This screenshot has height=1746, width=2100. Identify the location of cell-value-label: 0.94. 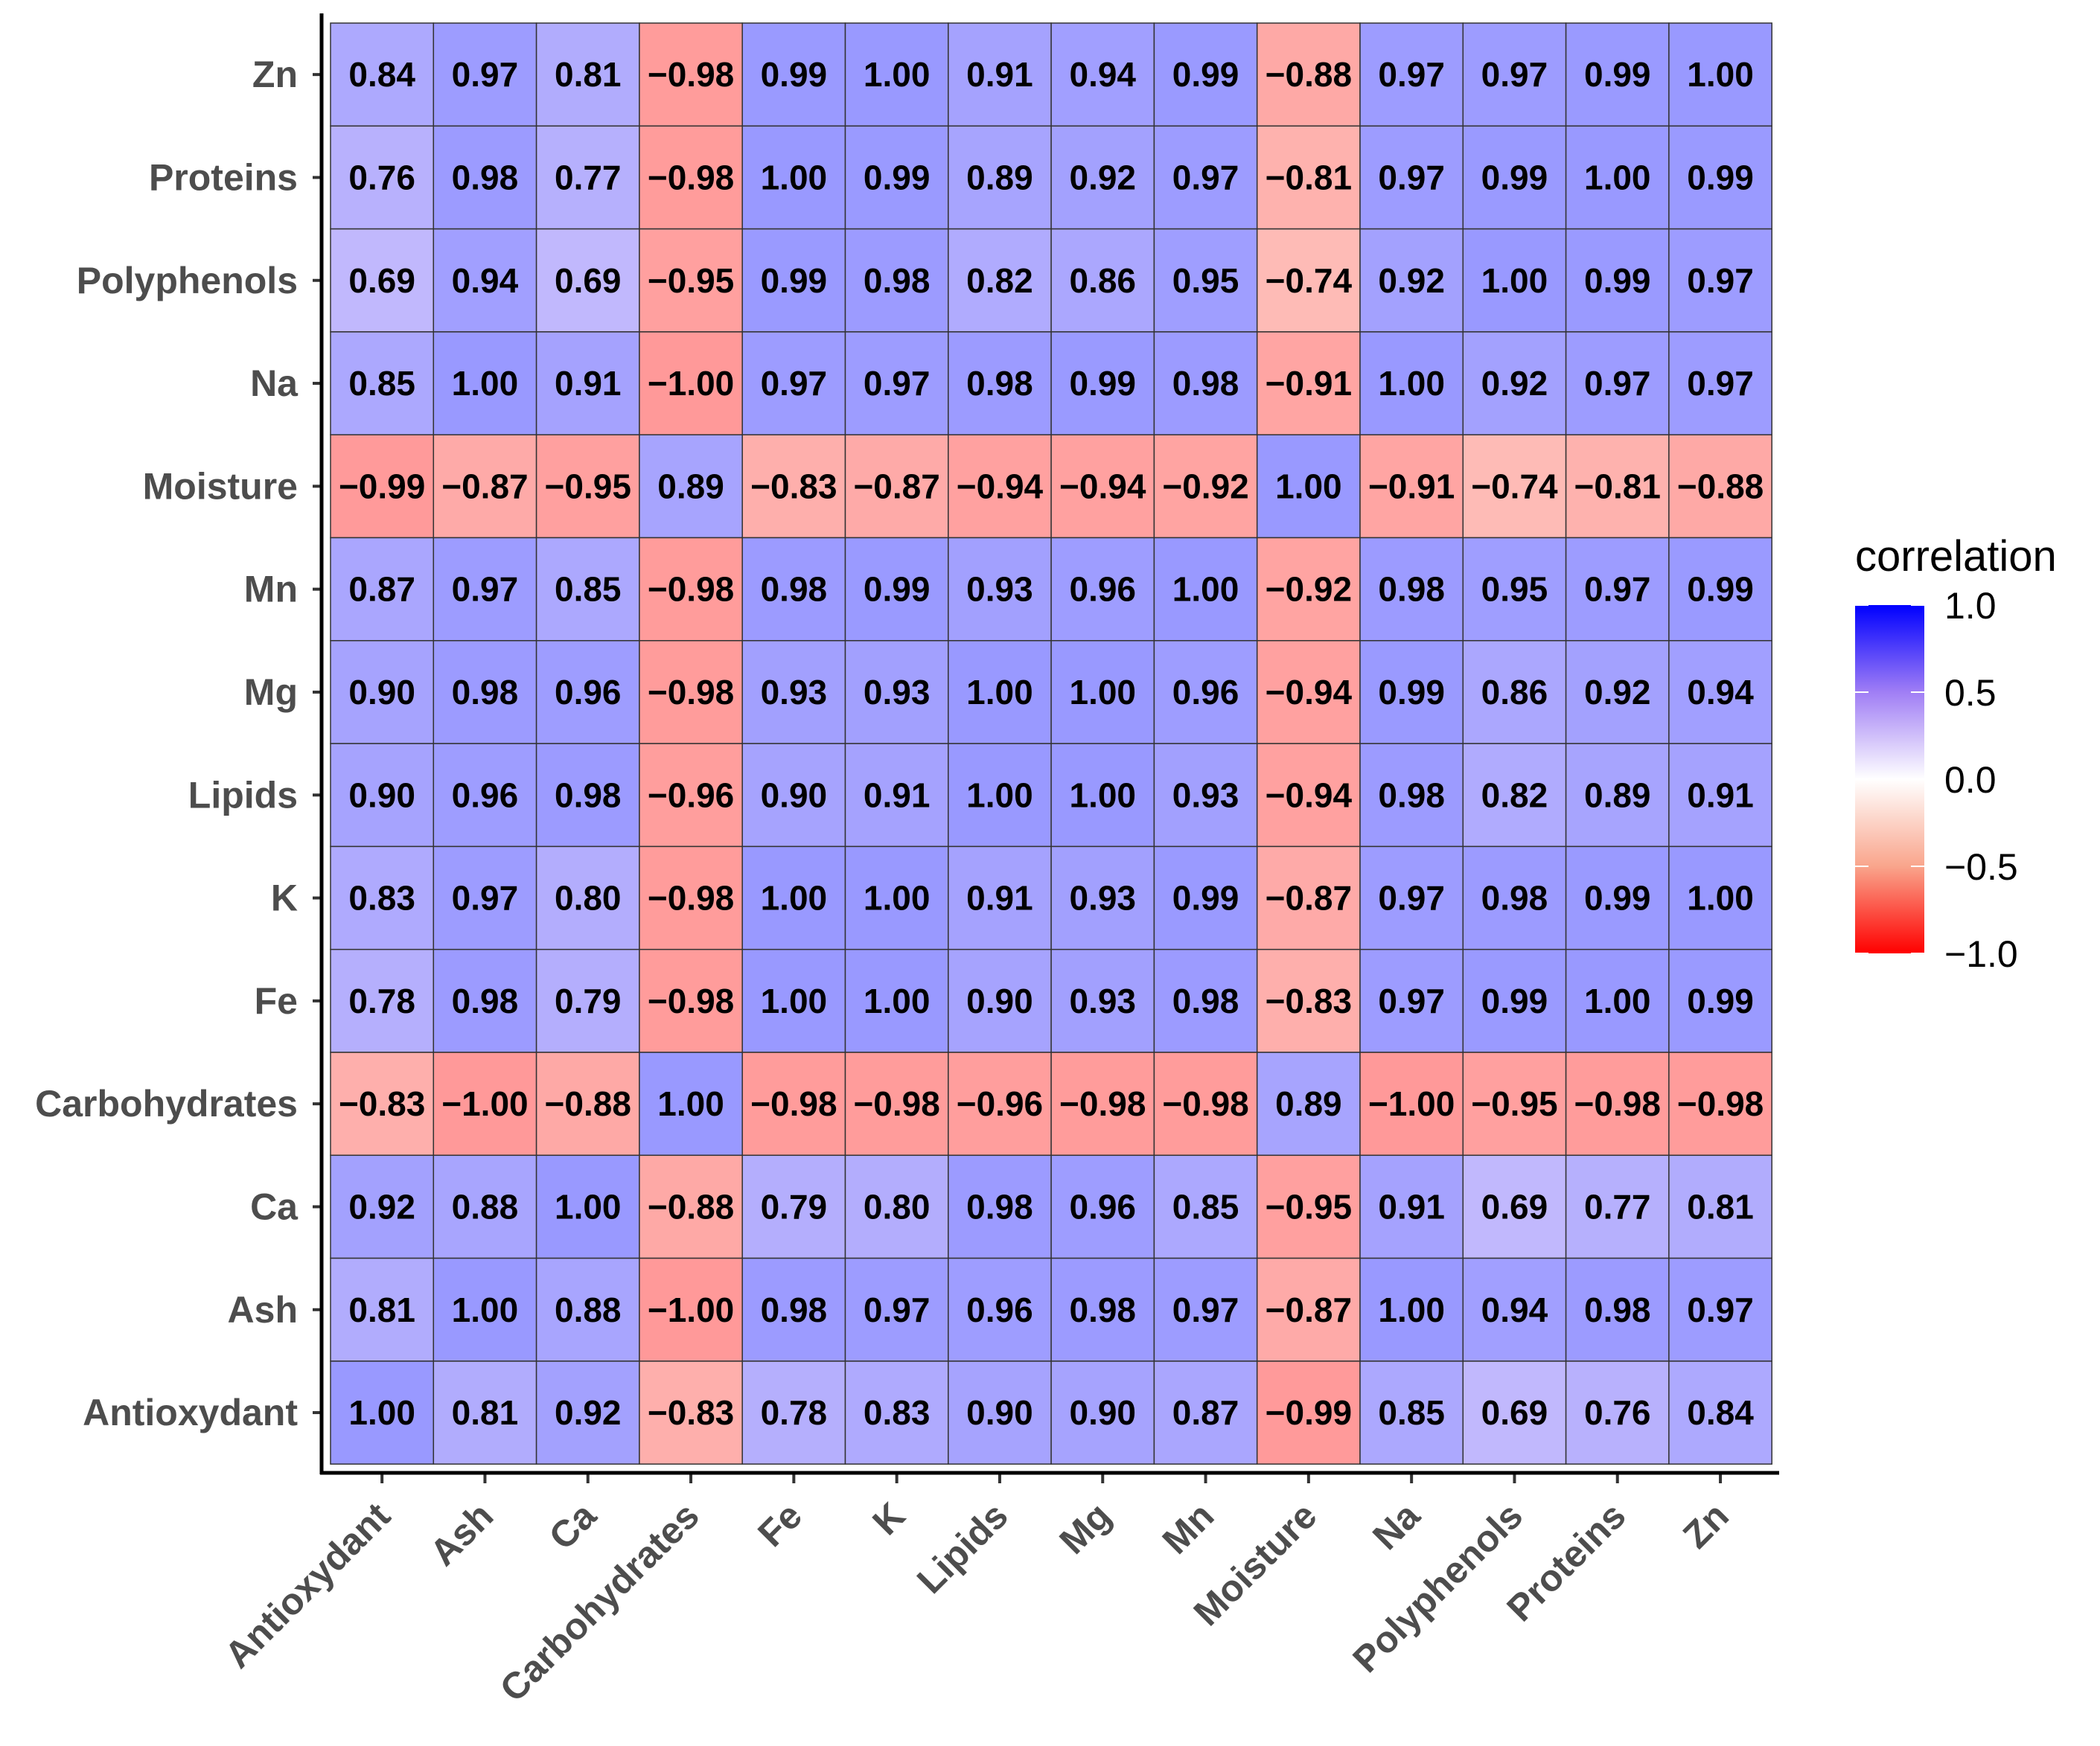
(485, 280).